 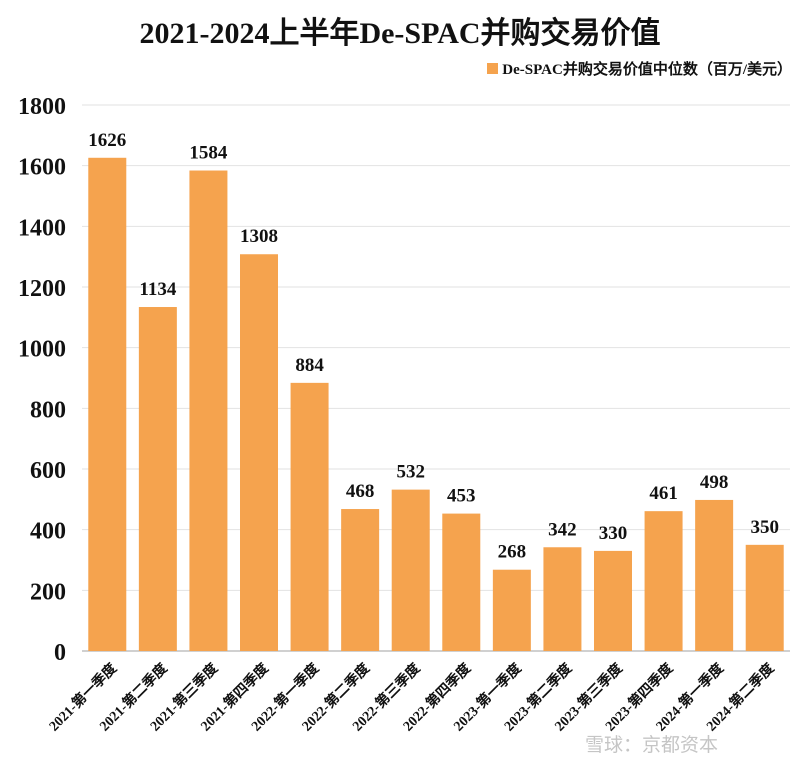 What do you see at coordinates (663, 493) in the screenshot?
I see `data-label: 461` at bounding box center [663, 493].